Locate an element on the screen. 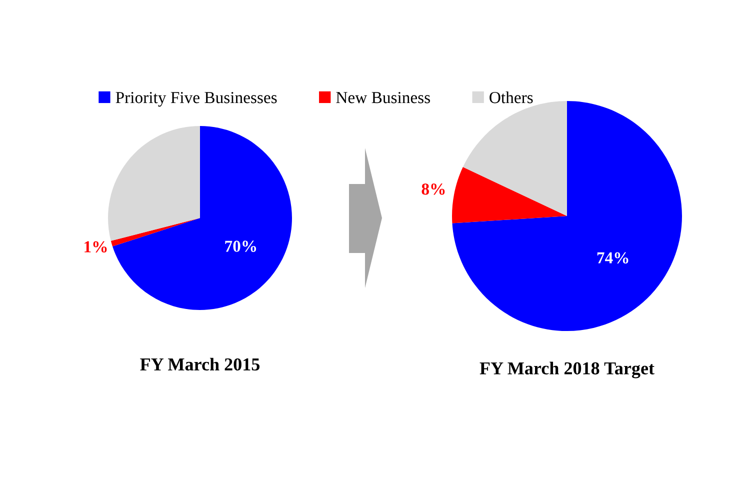  data-label: 70% is located at coordinates (240, 246).